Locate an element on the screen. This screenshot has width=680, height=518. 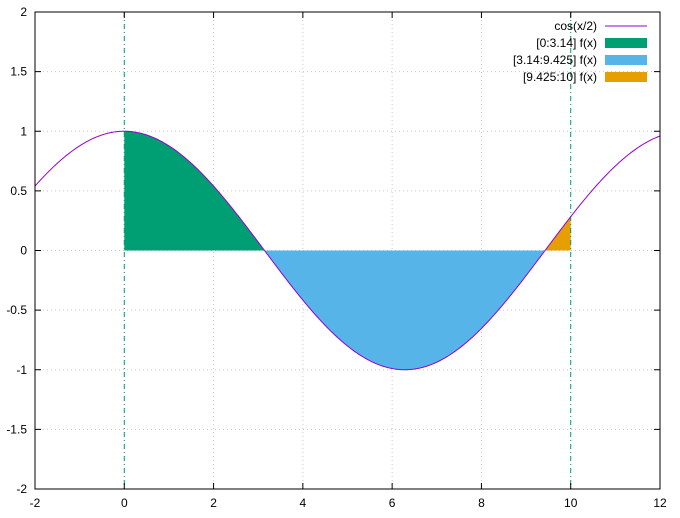
y-tick-label: -2 is located at coordinates (21, 489).